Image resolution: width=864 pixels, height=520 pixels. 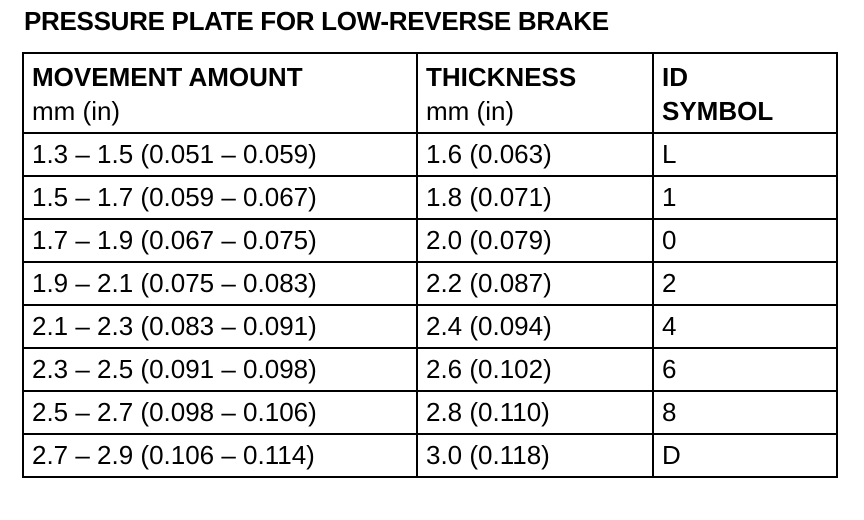 I want to click on movement-cell: 1.3 – 1.5 (0.051 – 0.059), so click(x=220, y=154).